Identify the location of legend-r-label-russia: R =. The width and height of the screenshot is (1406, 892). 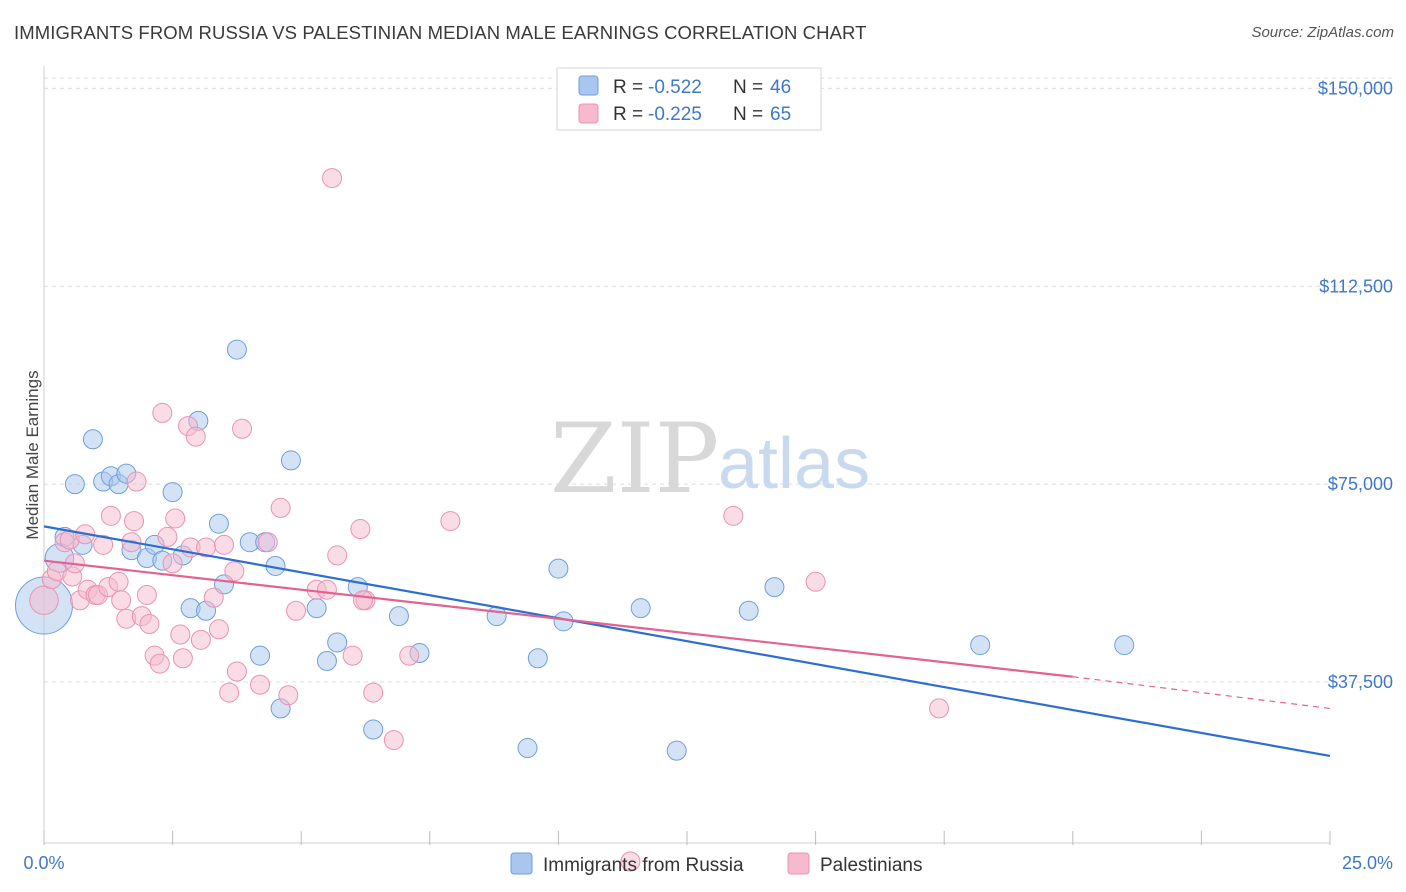
(628, 87).